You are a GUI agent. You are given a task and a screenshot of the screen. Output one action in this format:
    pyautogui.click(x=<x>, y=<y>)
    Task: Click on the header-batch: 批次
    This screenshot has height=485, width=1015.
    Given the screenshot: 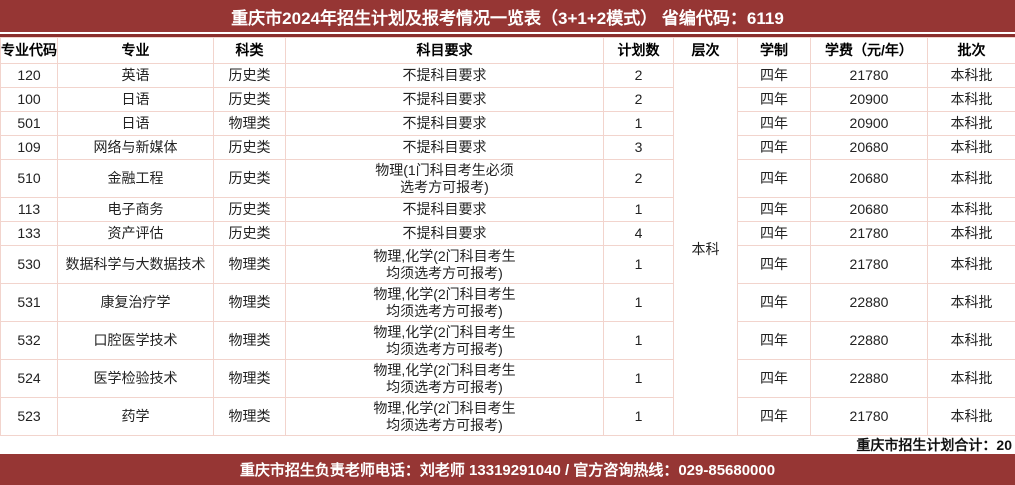 What is the action you would take?
    pyautogui.click(x=971, y=51)
    